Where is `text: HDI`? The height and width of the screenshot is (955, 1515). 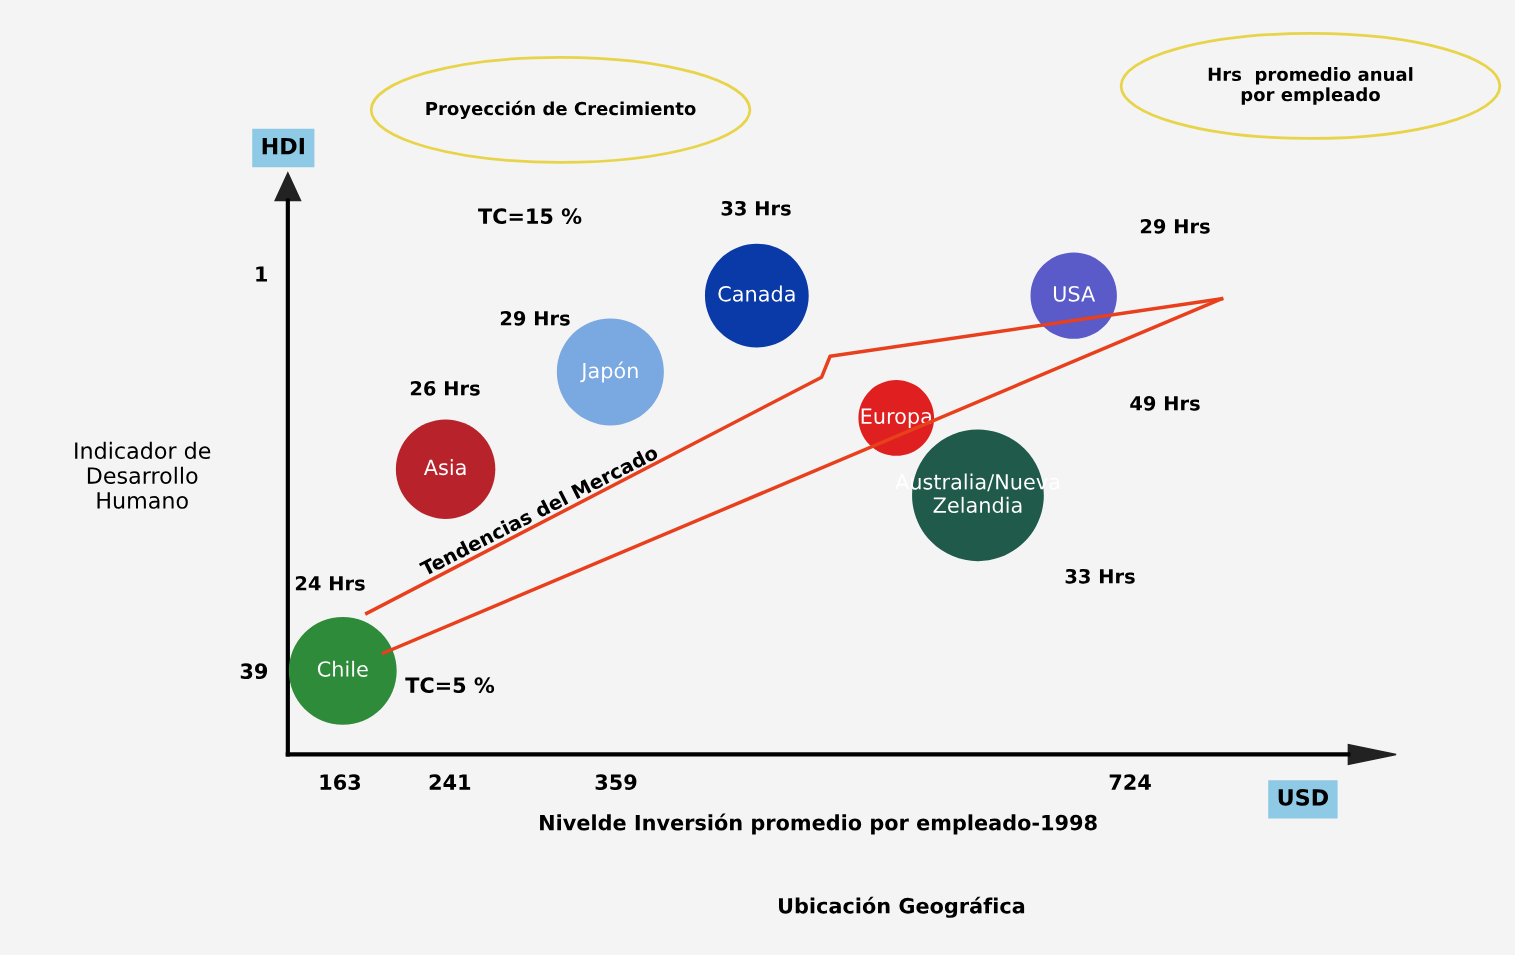 text: HDI is located at coordinates (283, 146).